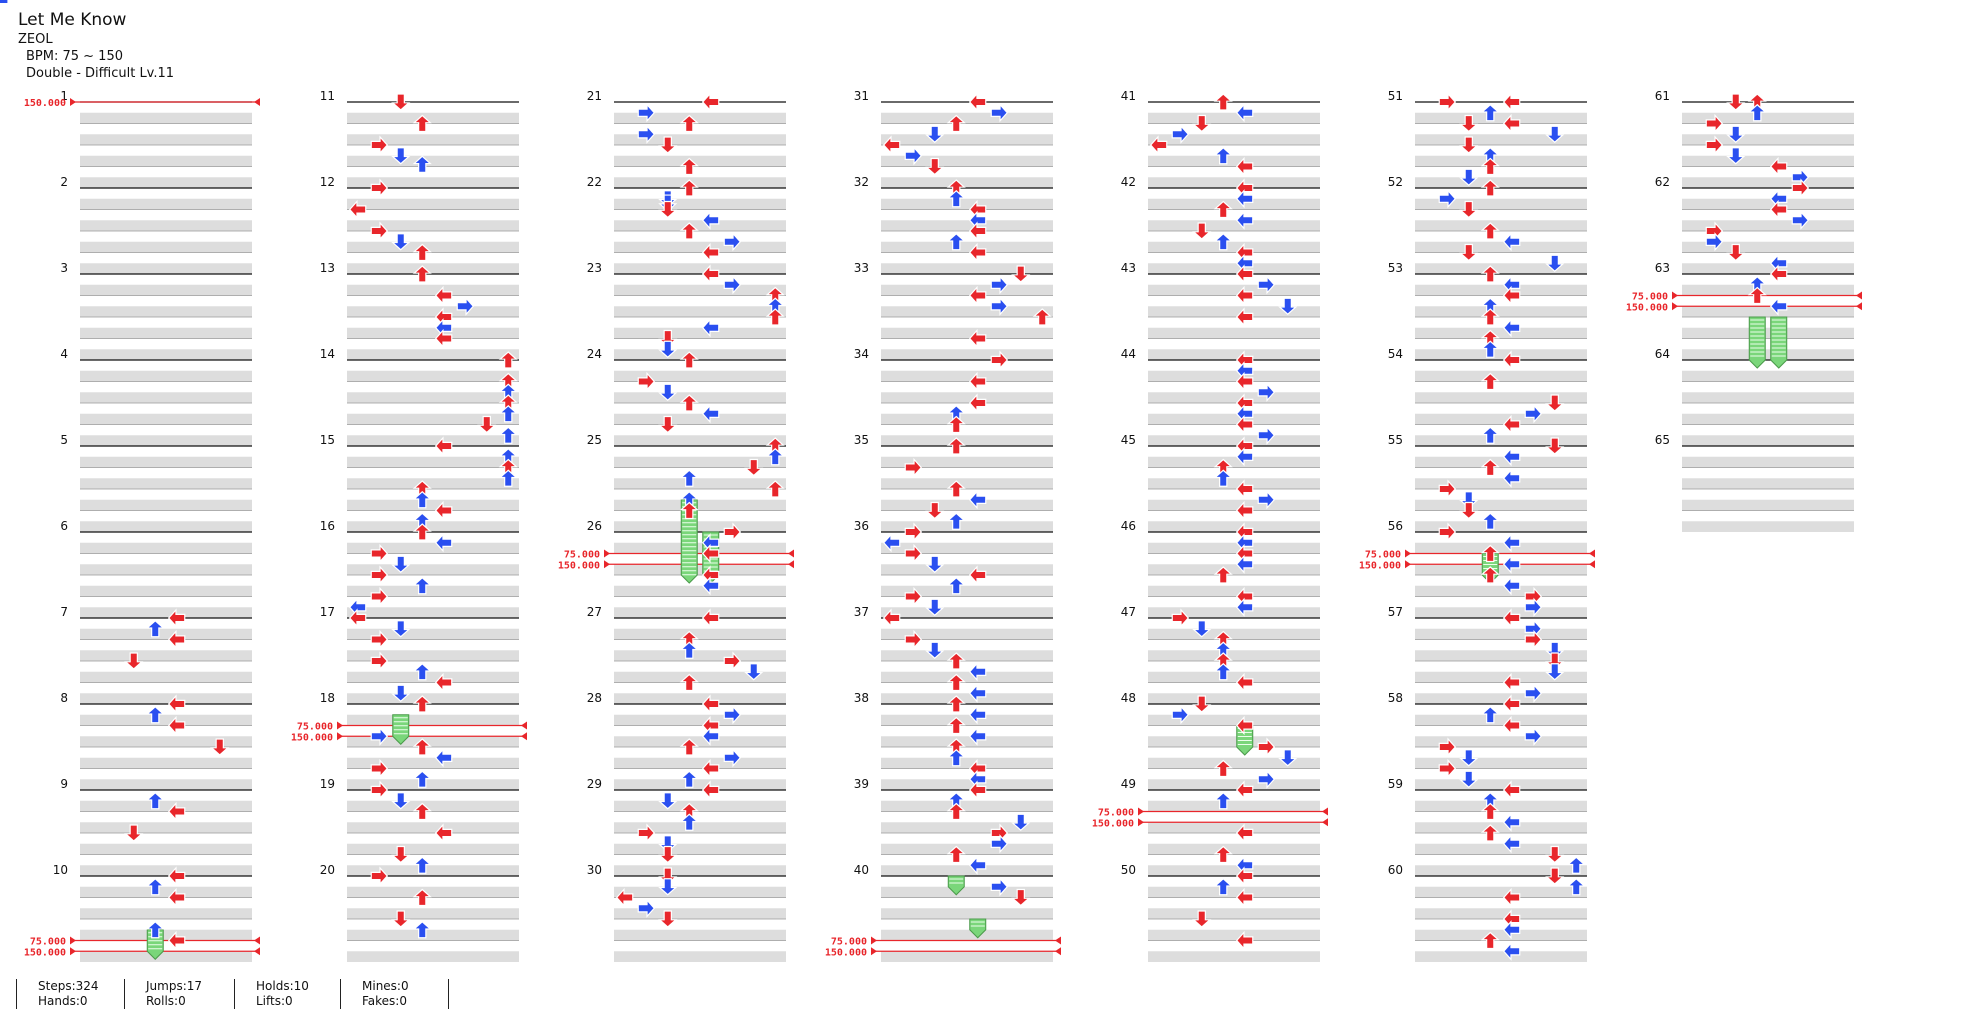 The image size is (1987, 1024). Describe the element at coordinates (861, 268) in the screenshot. I see `measure-number: 33` at that location.